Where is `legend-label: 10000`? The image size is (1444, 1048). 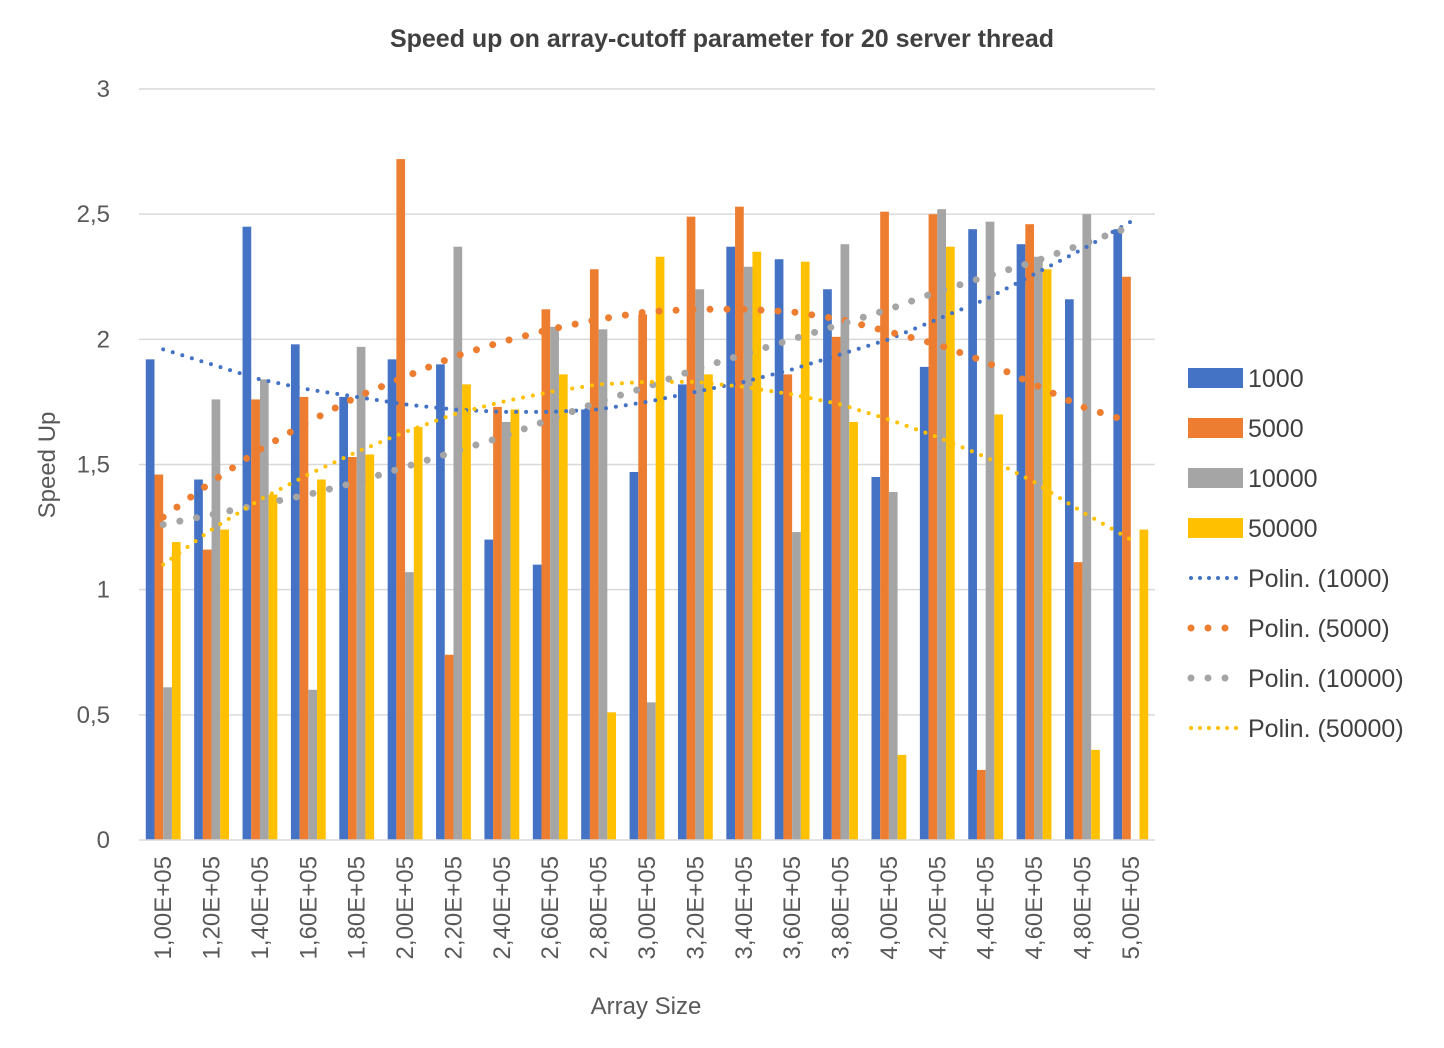
legend-label: 10000 is located at coordinates (1283, 479).